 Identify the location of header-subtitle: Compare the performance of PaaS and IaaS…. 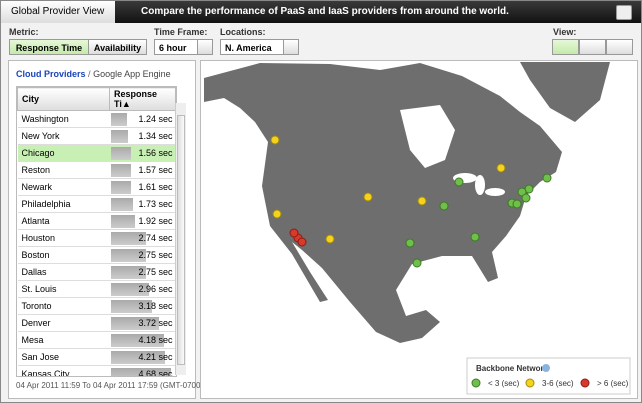
(325, 11).